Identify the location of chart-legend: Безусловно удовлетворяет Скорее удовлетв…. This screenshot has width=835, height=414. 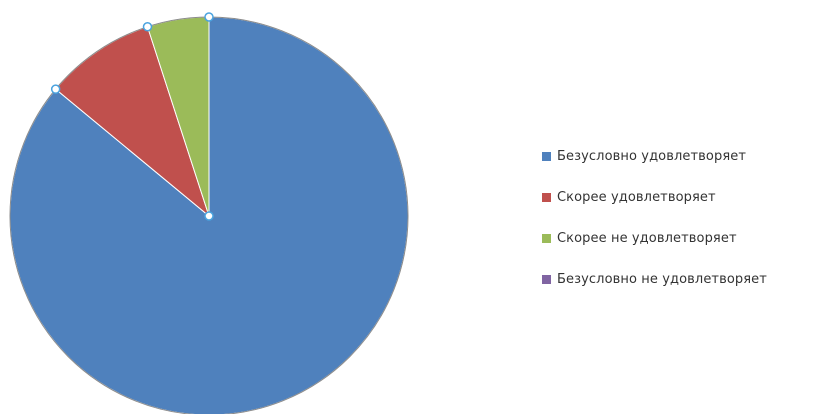
(654, 228).